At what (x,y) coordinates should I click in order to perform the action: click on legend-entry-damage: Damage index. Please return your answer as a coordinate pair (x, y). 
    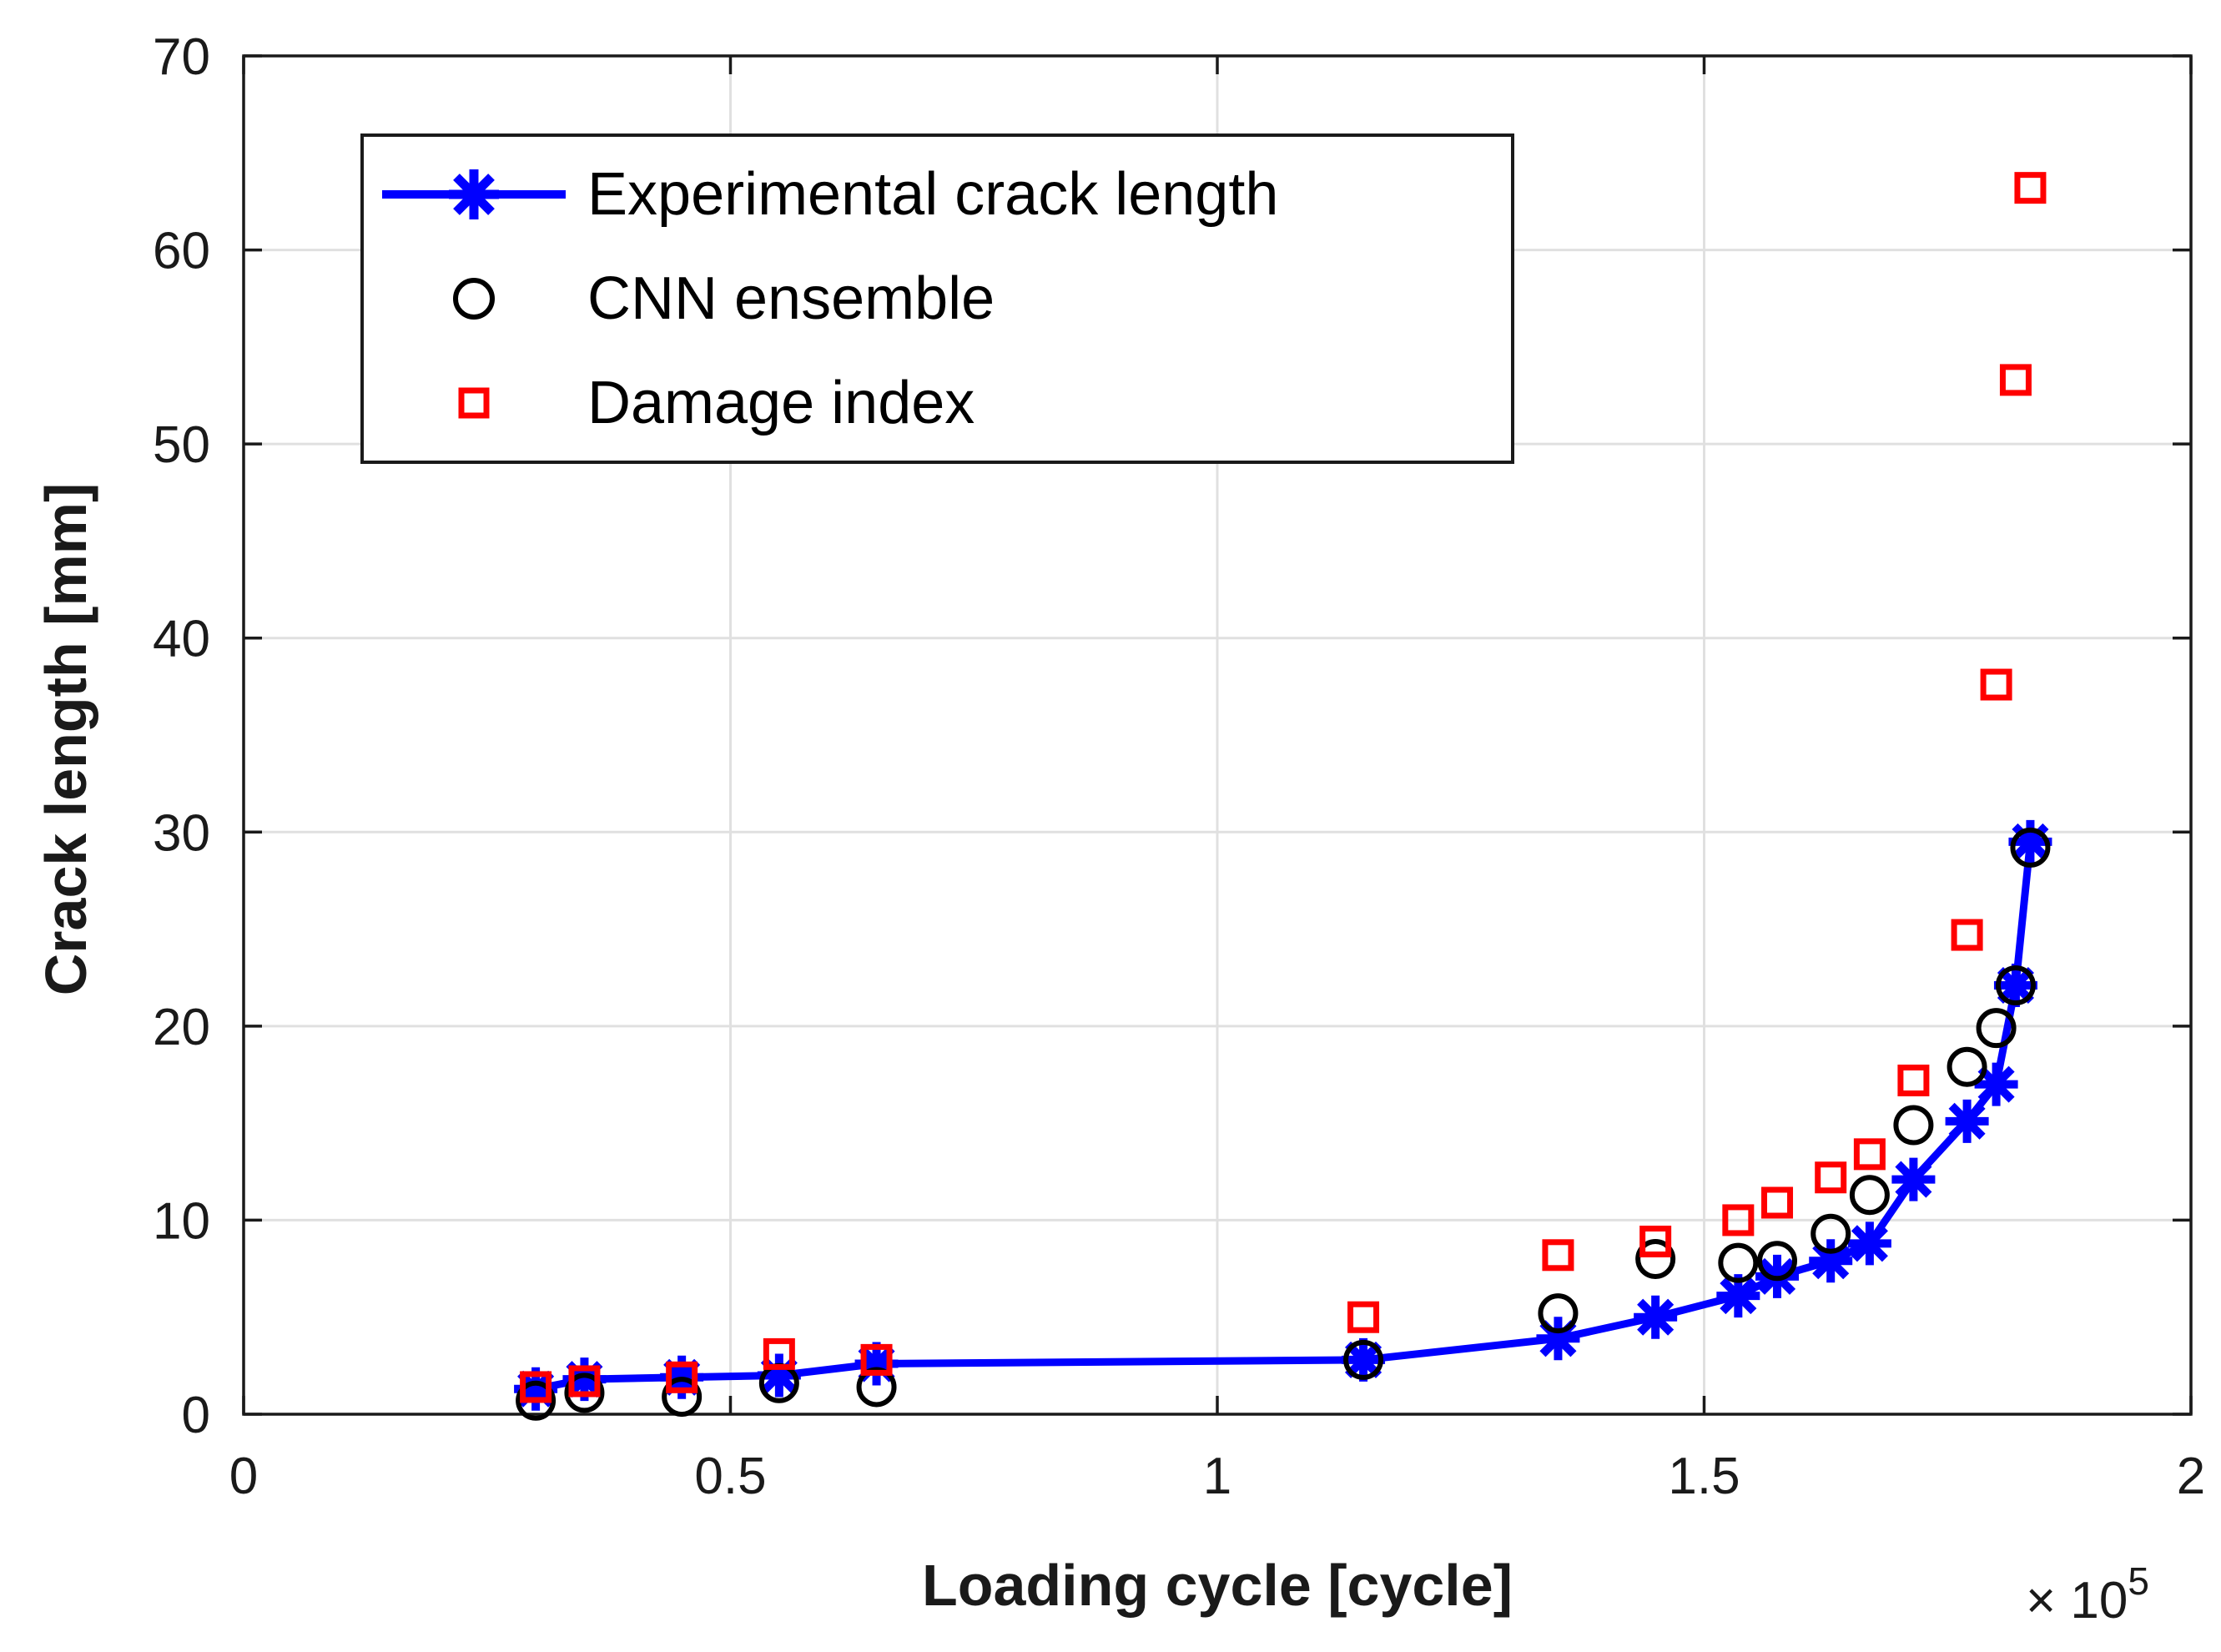
    Looking at the image, I should click on (937, 404).